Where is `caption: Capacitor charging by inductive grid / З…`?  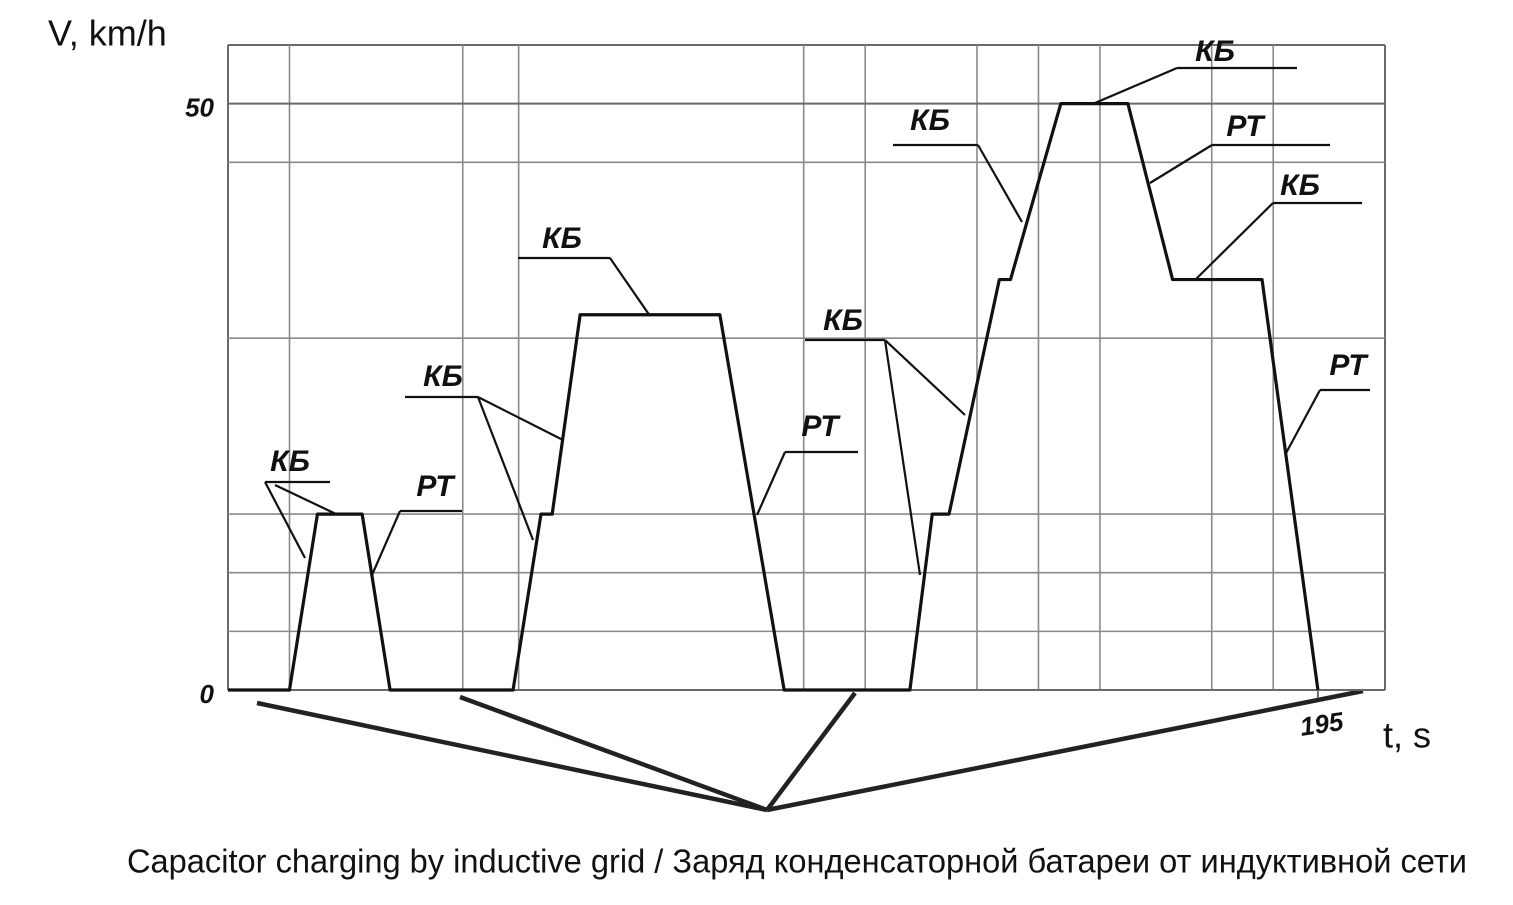
caption: Capacitor charging by inductive grid / З… is located at coordinates (797, 861).